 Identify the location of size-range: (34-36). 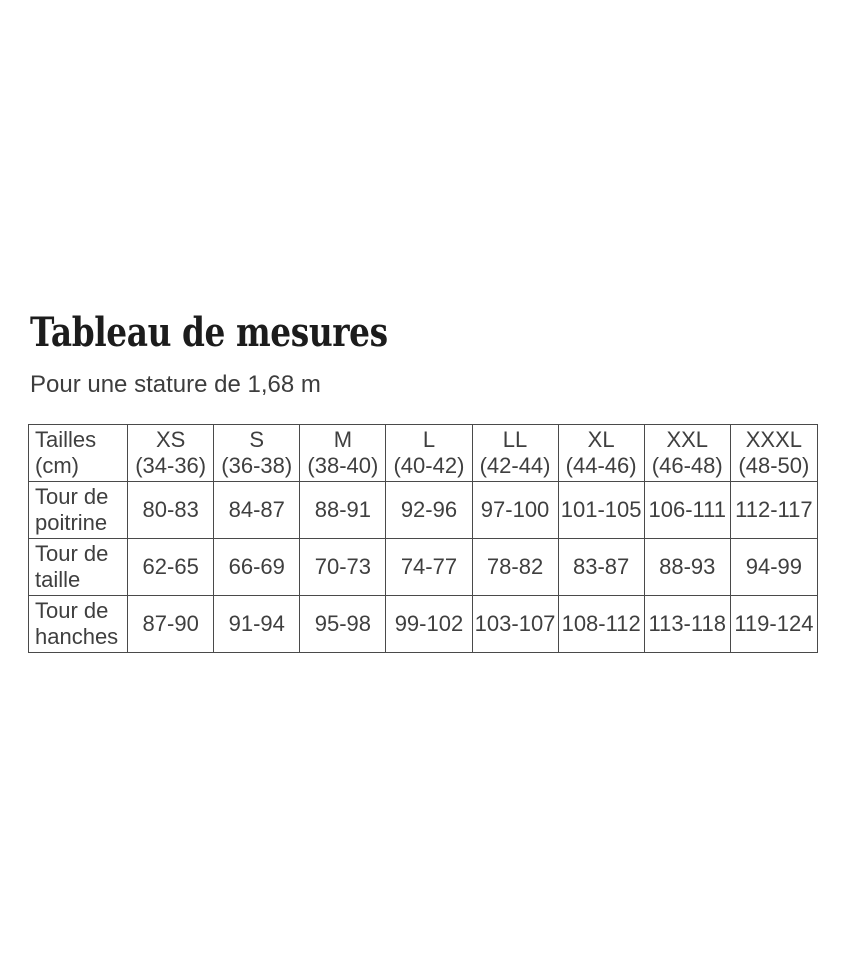
(171, 465).